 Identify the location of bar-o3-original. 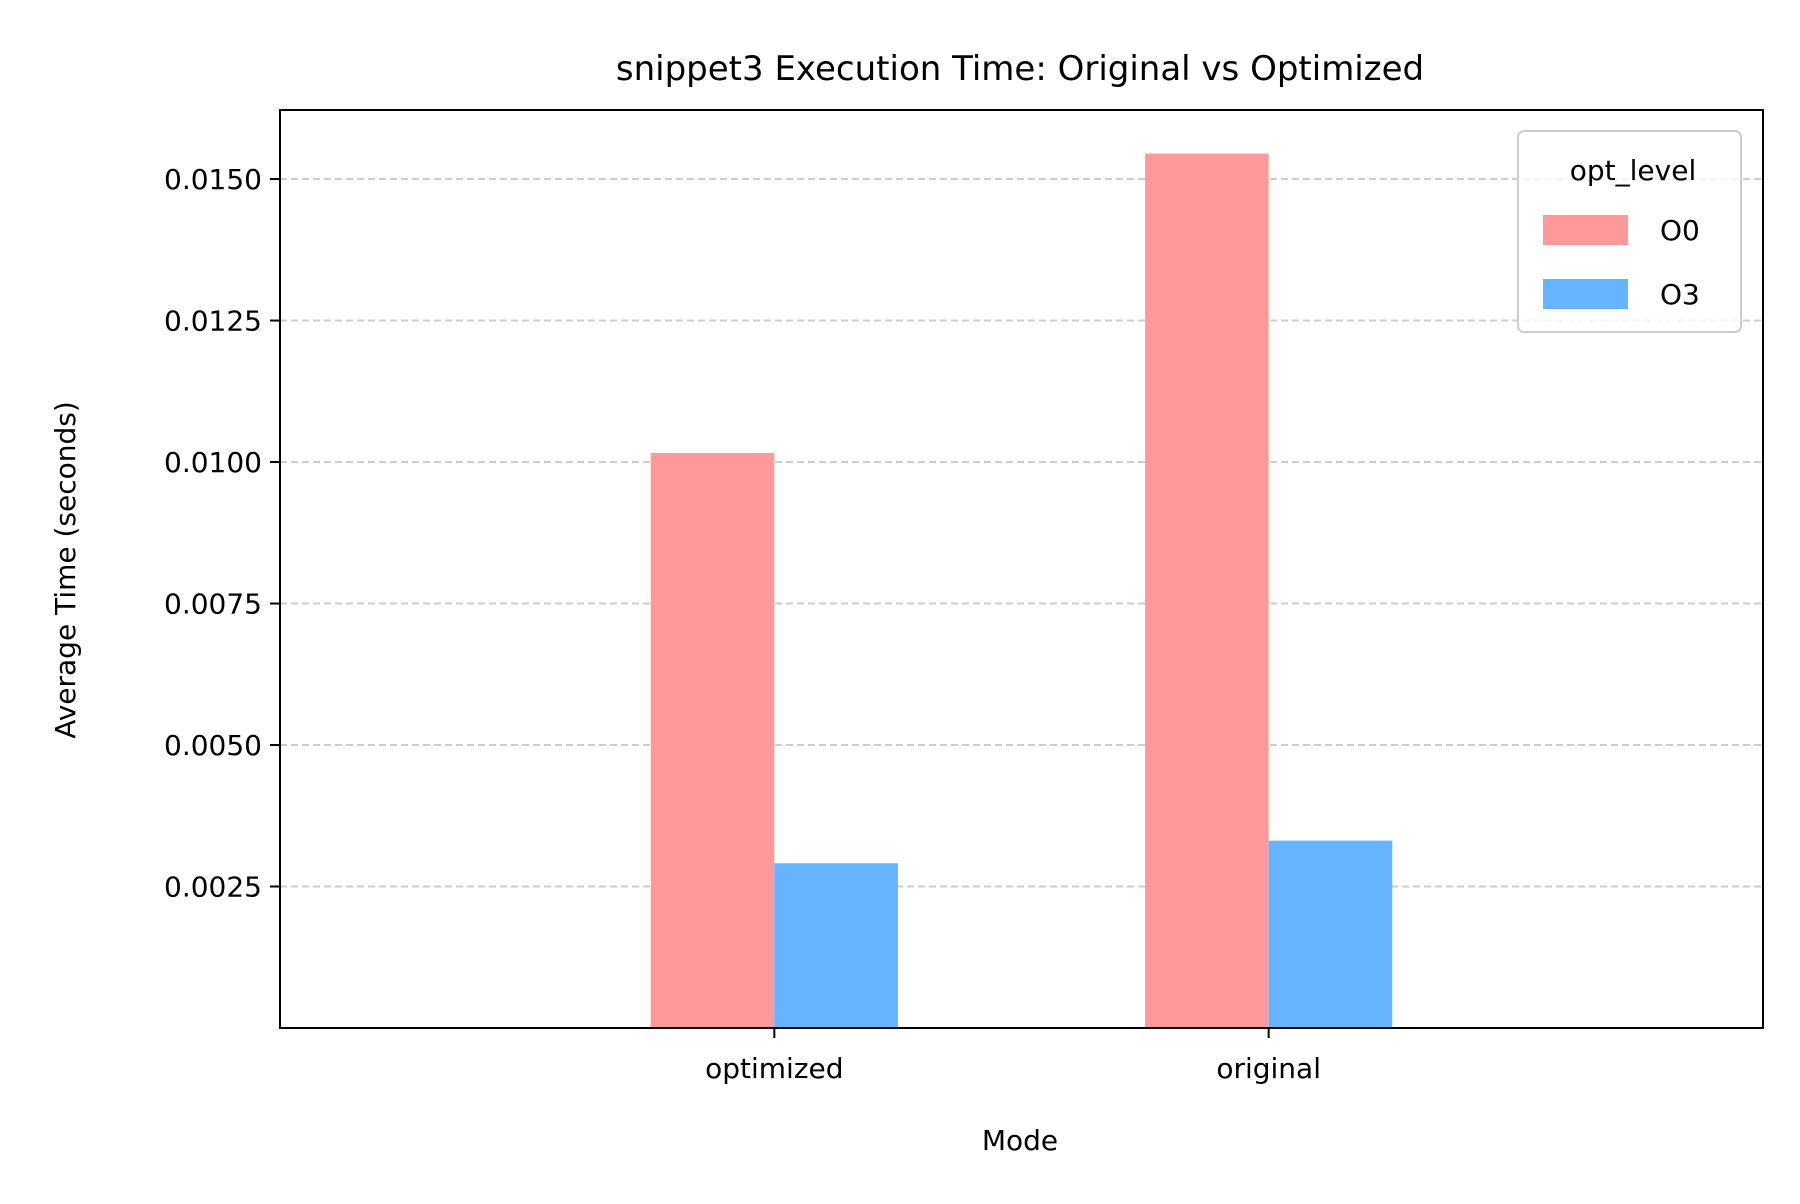
(1330, 934).